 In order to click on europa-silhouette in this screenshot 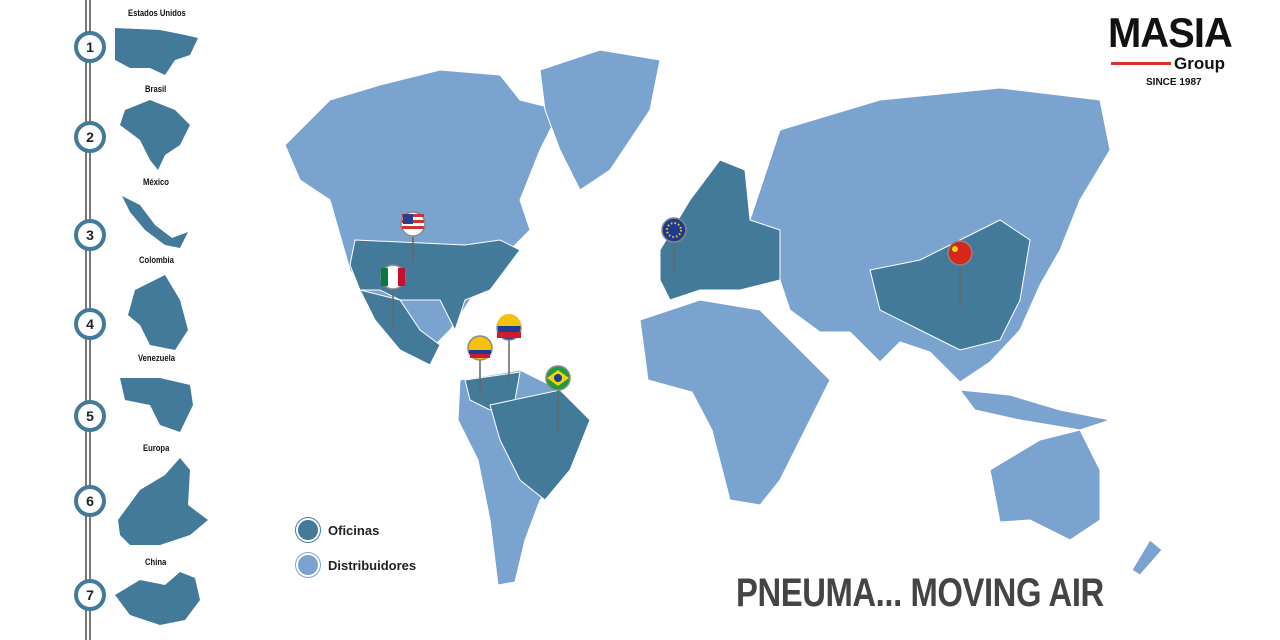, I will do `click(163, 501)`.